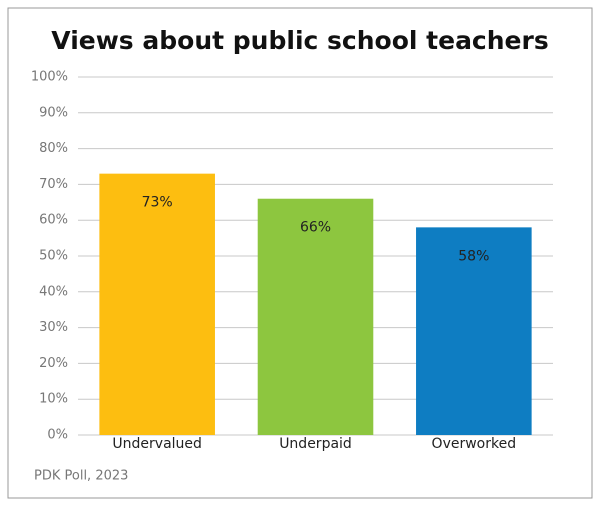 This screenshot has width=600, height=506. Describe the element at coordinates (53, 327) in the screenshot. I see `y-tick-label: 30%` at that location.